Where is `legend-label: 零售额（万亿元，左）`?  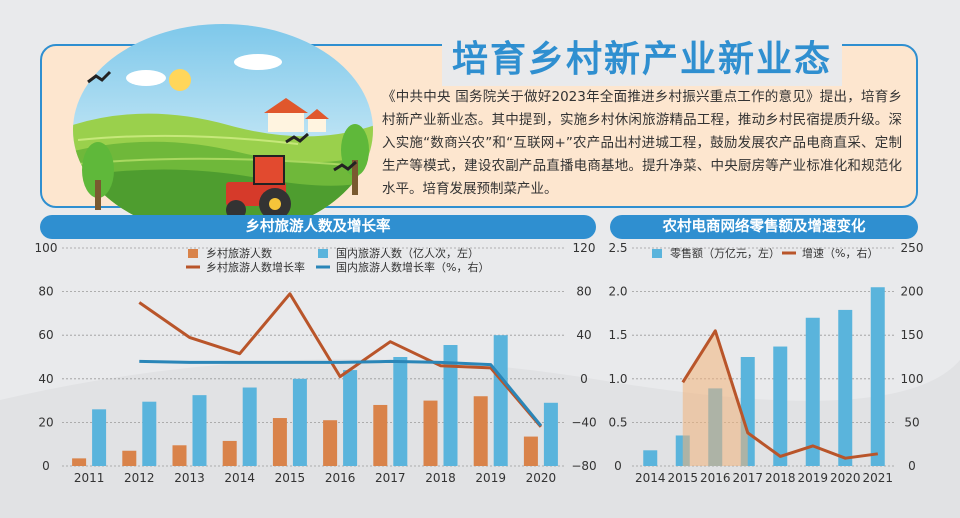
legend-label: 零售额（万亿元，左） is located at coordinates (725, 253).